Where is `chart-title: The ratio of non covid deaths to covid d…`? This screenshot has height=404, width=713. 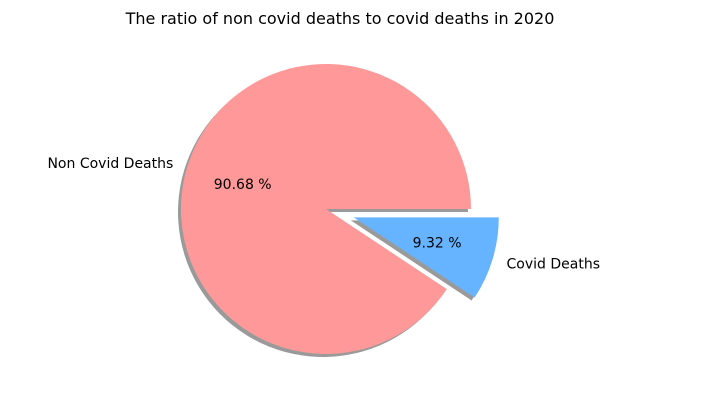 chart-title: The ratio of non covid deaths to covid d… is located at coordinates (340, 18).